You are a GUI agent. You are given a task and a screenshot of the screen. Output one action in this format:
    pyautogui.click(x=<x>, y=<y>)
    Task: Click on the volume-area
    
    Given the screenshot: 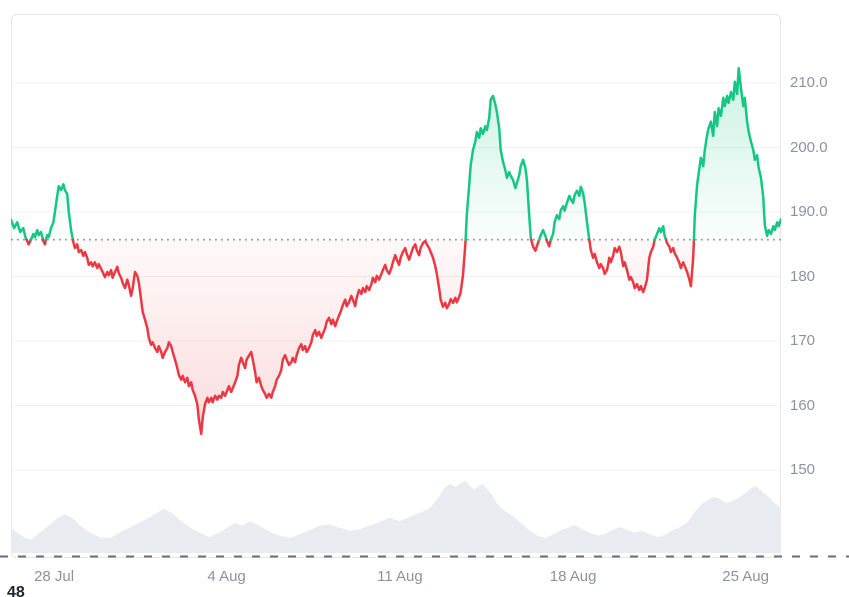 What is the action you would take?
    pyautogui.click(x=396, y=517)
    